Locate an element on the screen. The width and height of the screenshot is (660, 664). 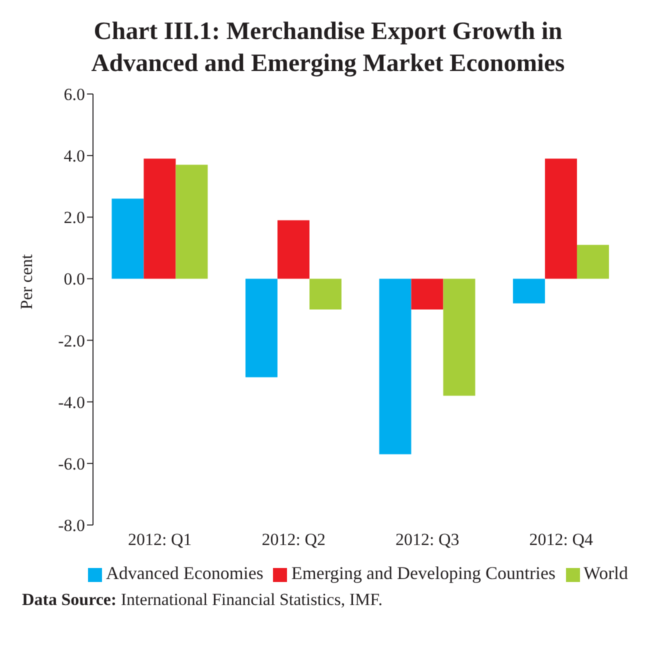
y-tick-label: 2.0 is located at coordinates (74, 218).